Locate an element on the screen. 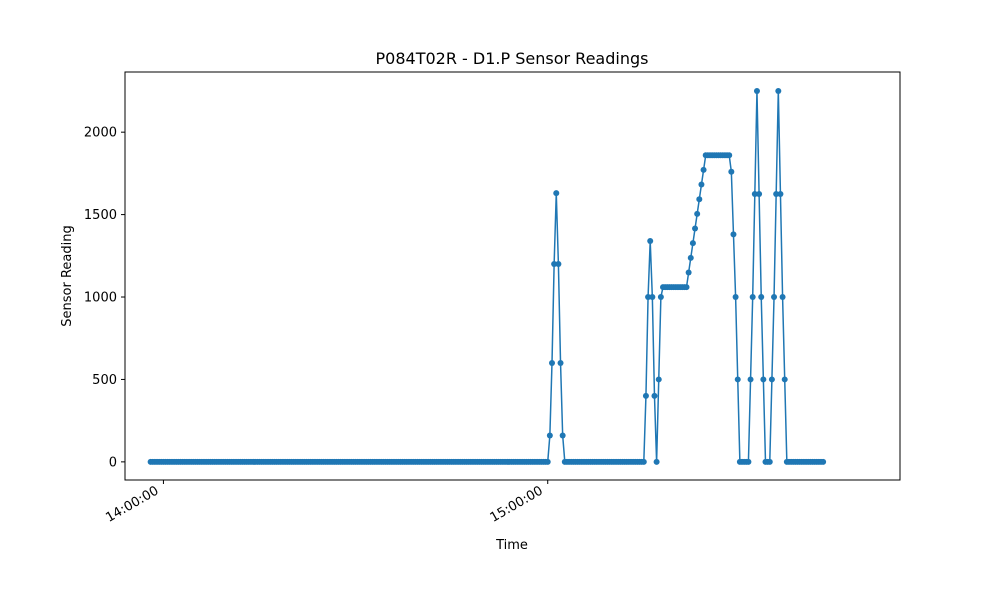 The height and width of the screenshot is (600, 1000). x-tick-label: 14:00:00 is located at coordinates (132, 504).